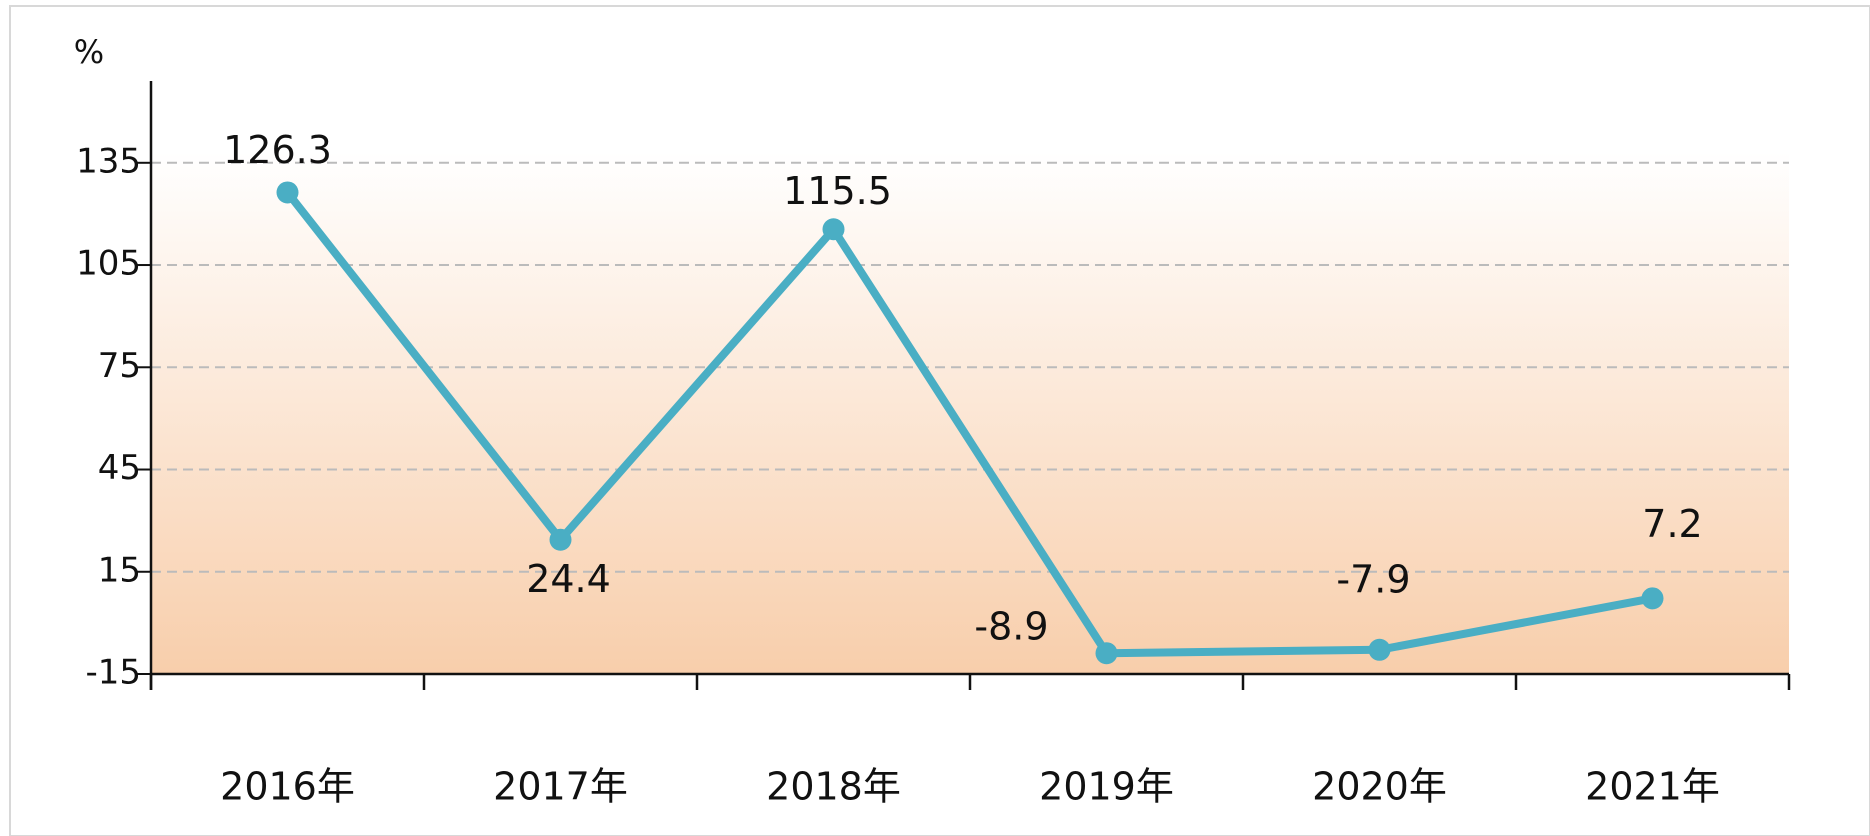 The width and height of the screenshot is (1870, 836). I want to click on x-tick-label: 2018年, so click(833, 787).